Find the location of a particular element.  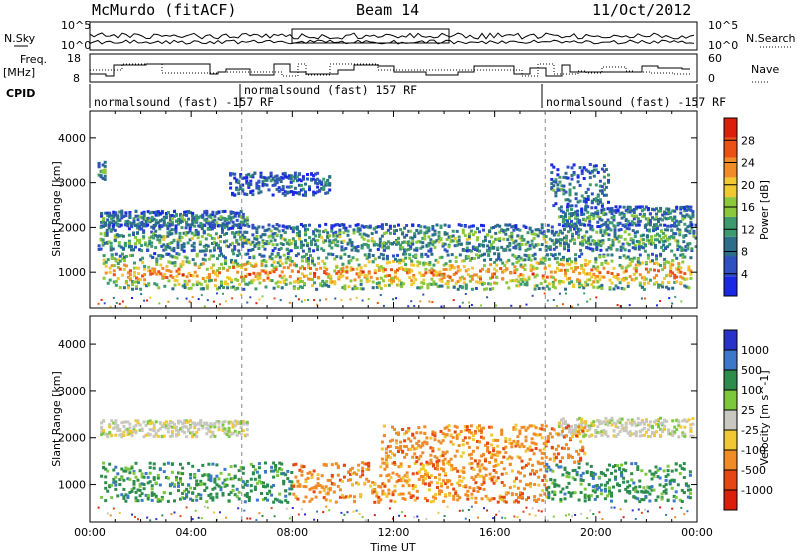

freq-trace is located at coordinates (390, 70).